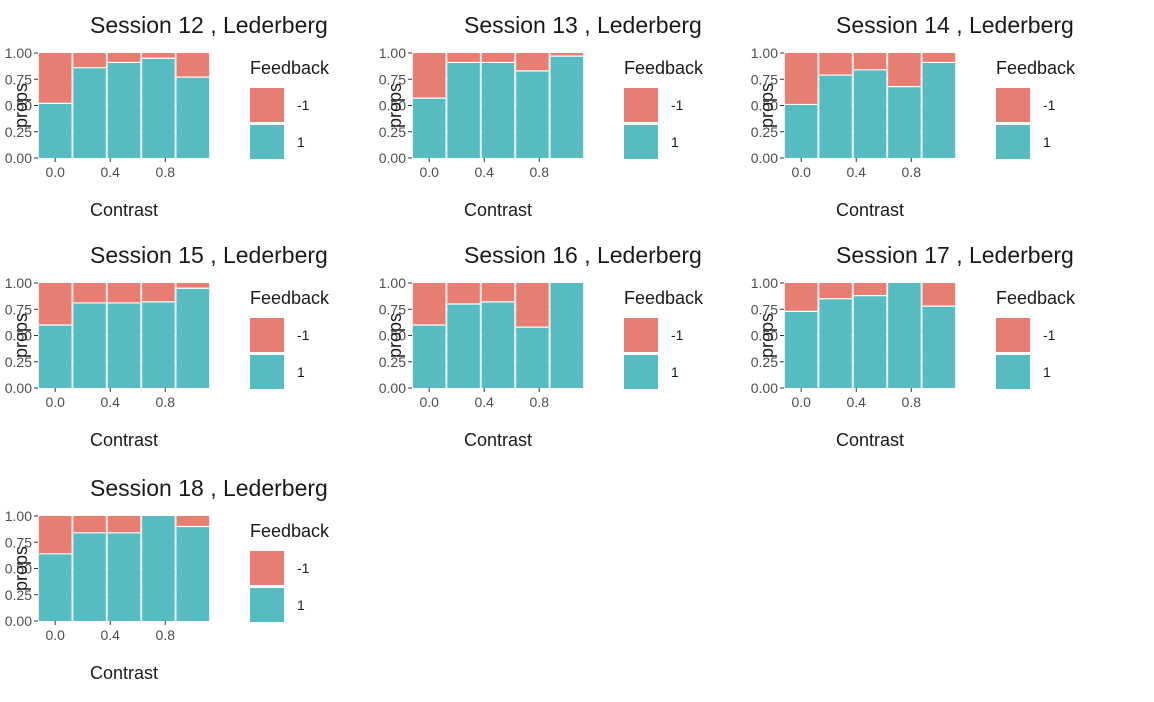 Image resolution: width=1154 pixels, height=702 pixels. Describe the element at coordinates (583, 255) in the screenshot. I see `panel-title: Session 16 , Lederberg` at that location.